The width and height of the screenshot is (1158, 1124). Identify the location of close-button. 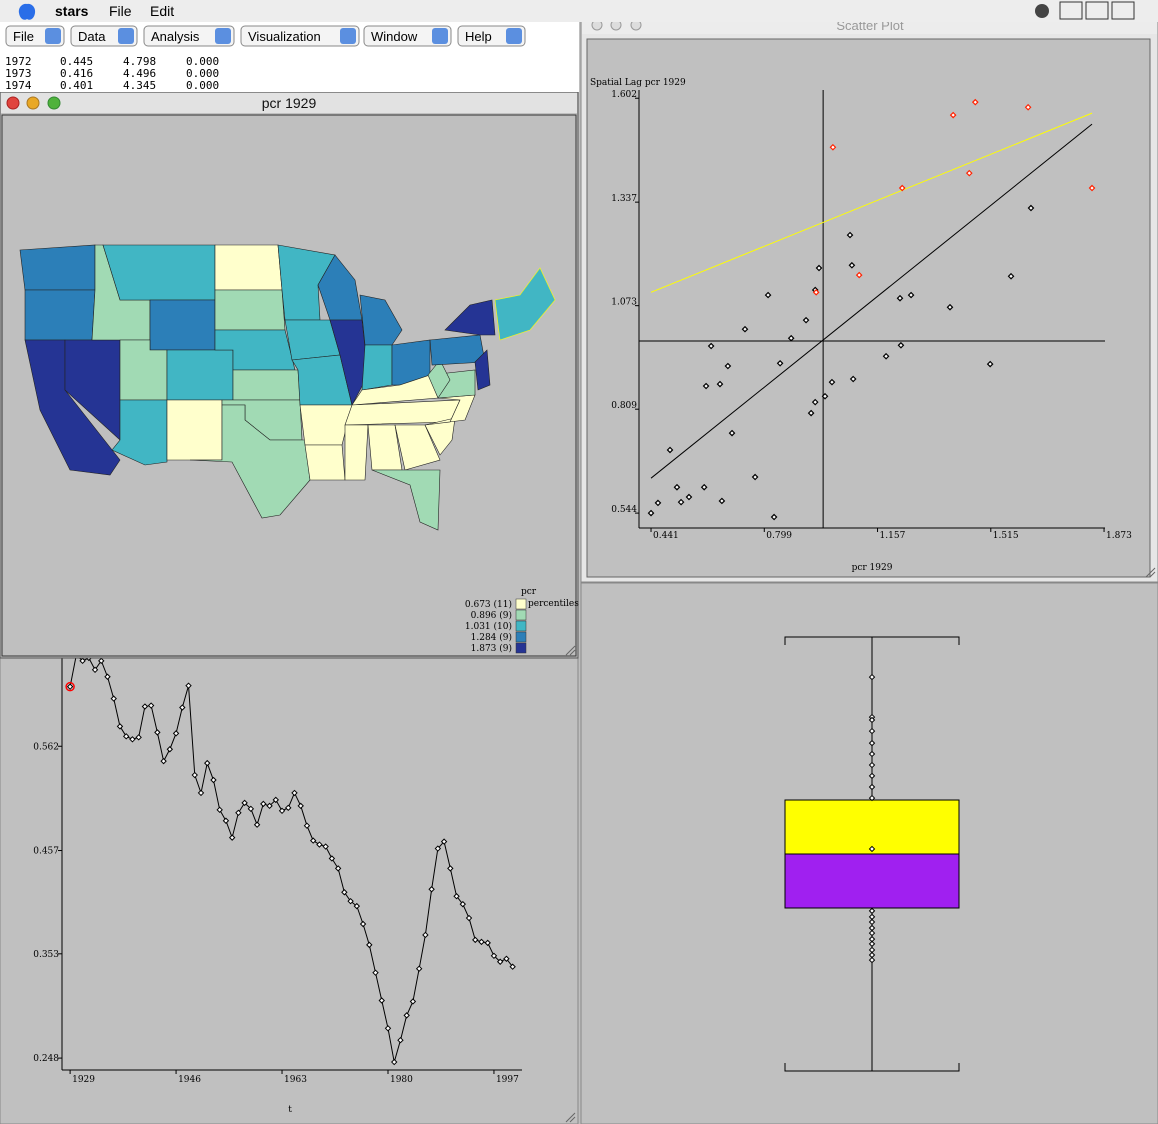
(13, 103).